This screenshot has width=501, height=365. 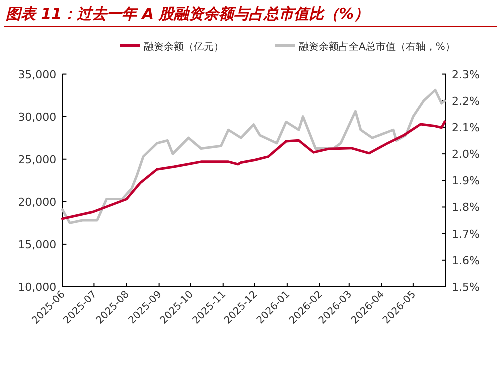 What do you see at coordinates (37, 75) in the screenshot?
I see `y-tick-label: 35,000` at bounding box center [37, 75].